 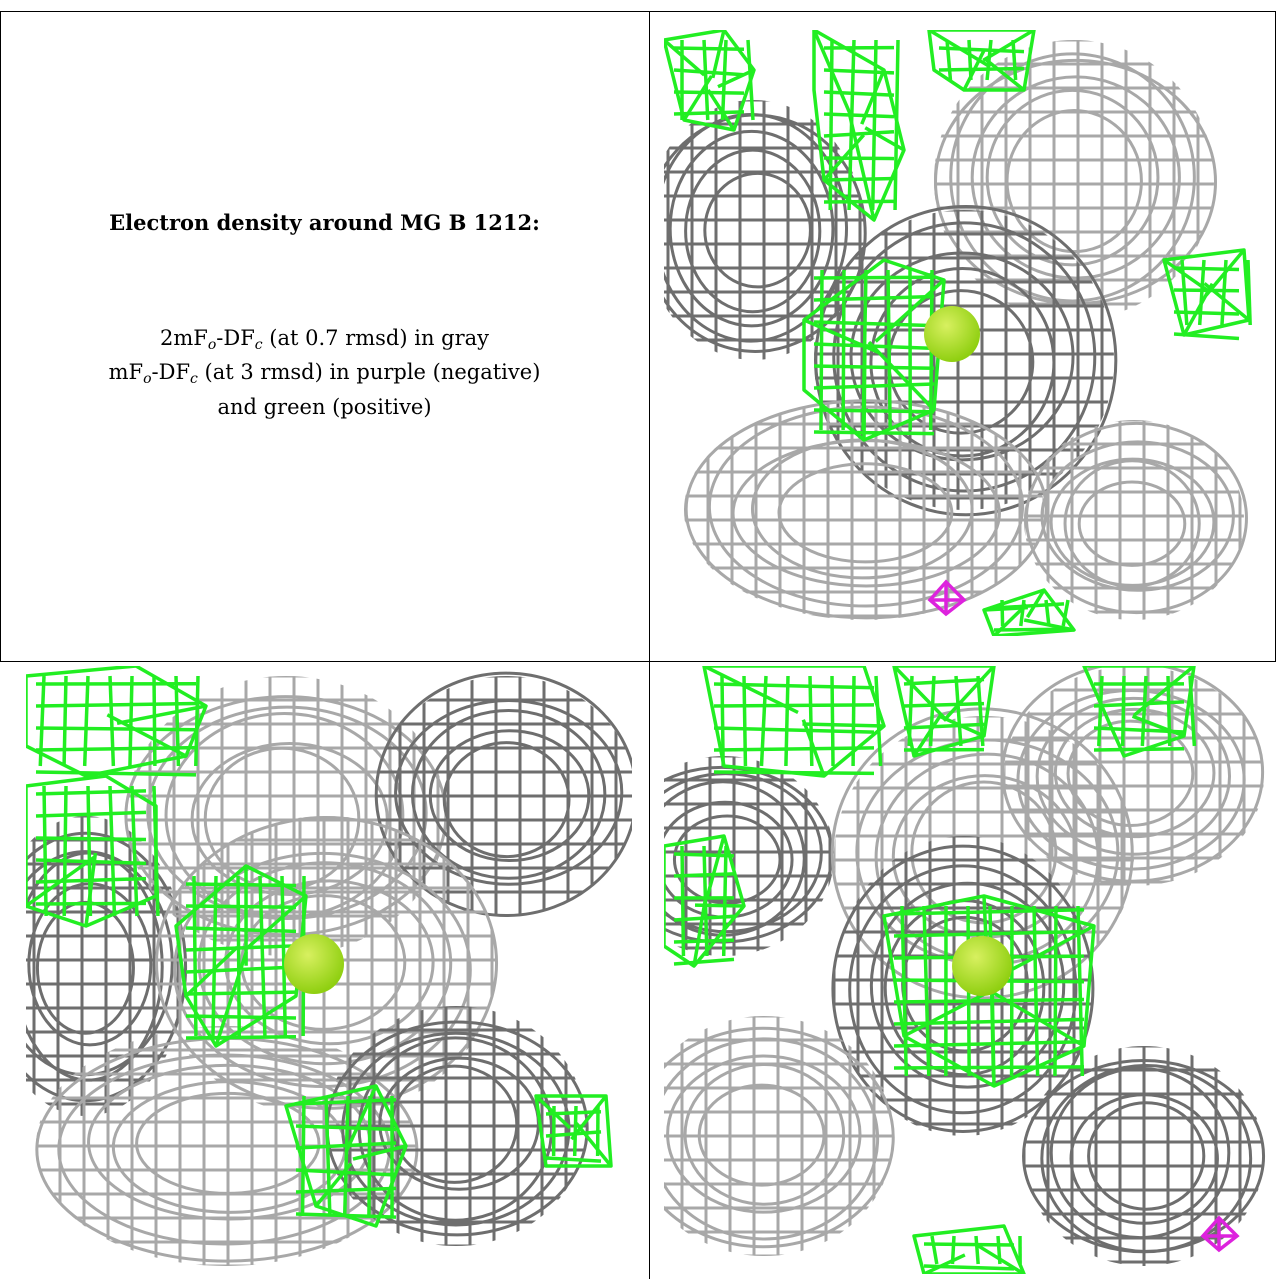 I want to click on caption-title: Electron density around MG B 1212:, so click(x=324, y=222).